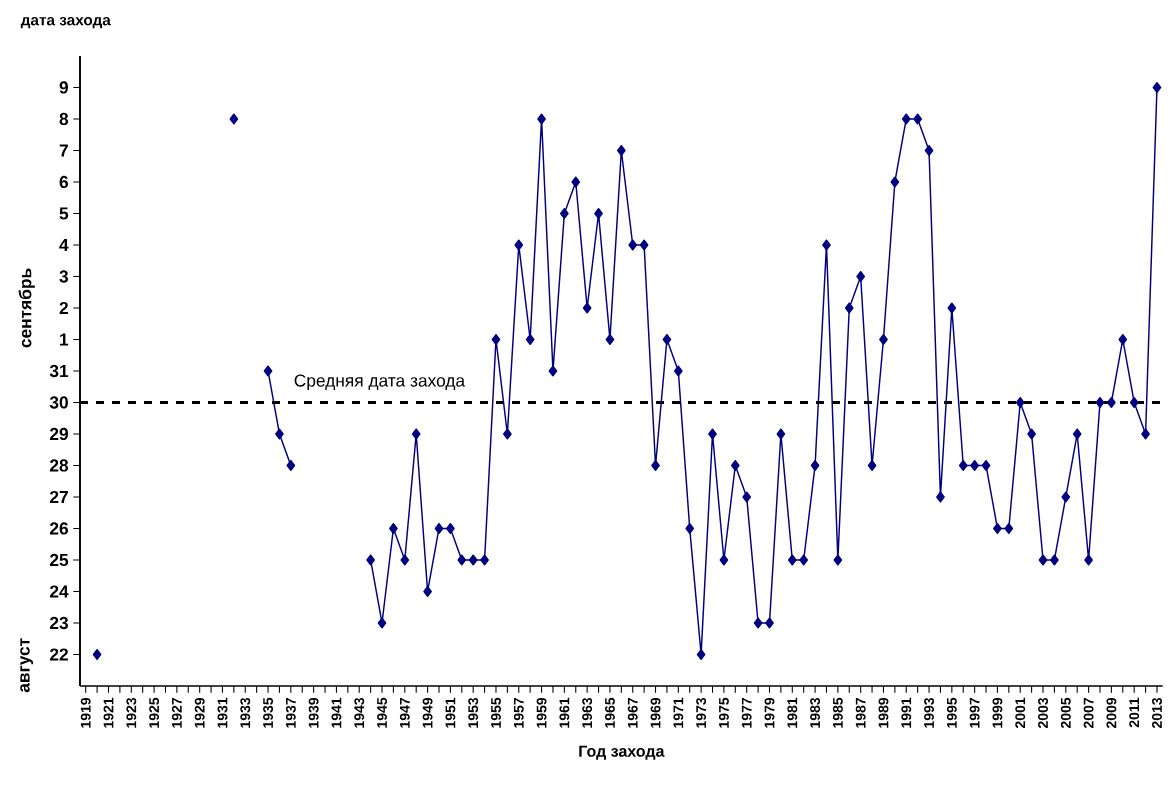 The width and height of the screenshot is (1168, 788). What do you see at coordinates (860, 712) in the screenshot?
I see `x-tick-label: 1987` at bounding box center [860, 712].